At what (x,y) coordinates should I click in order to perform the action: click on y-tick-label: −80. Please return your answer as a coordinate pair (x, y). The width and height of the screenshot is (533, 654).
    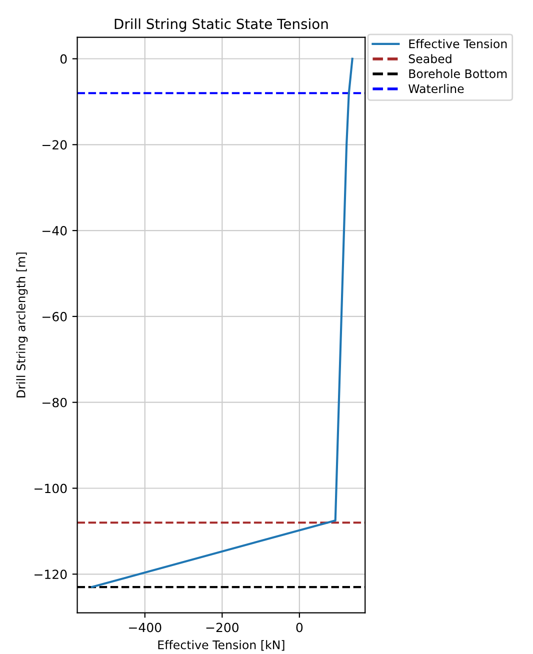
    Looking at the image, I should click on (54, 403).